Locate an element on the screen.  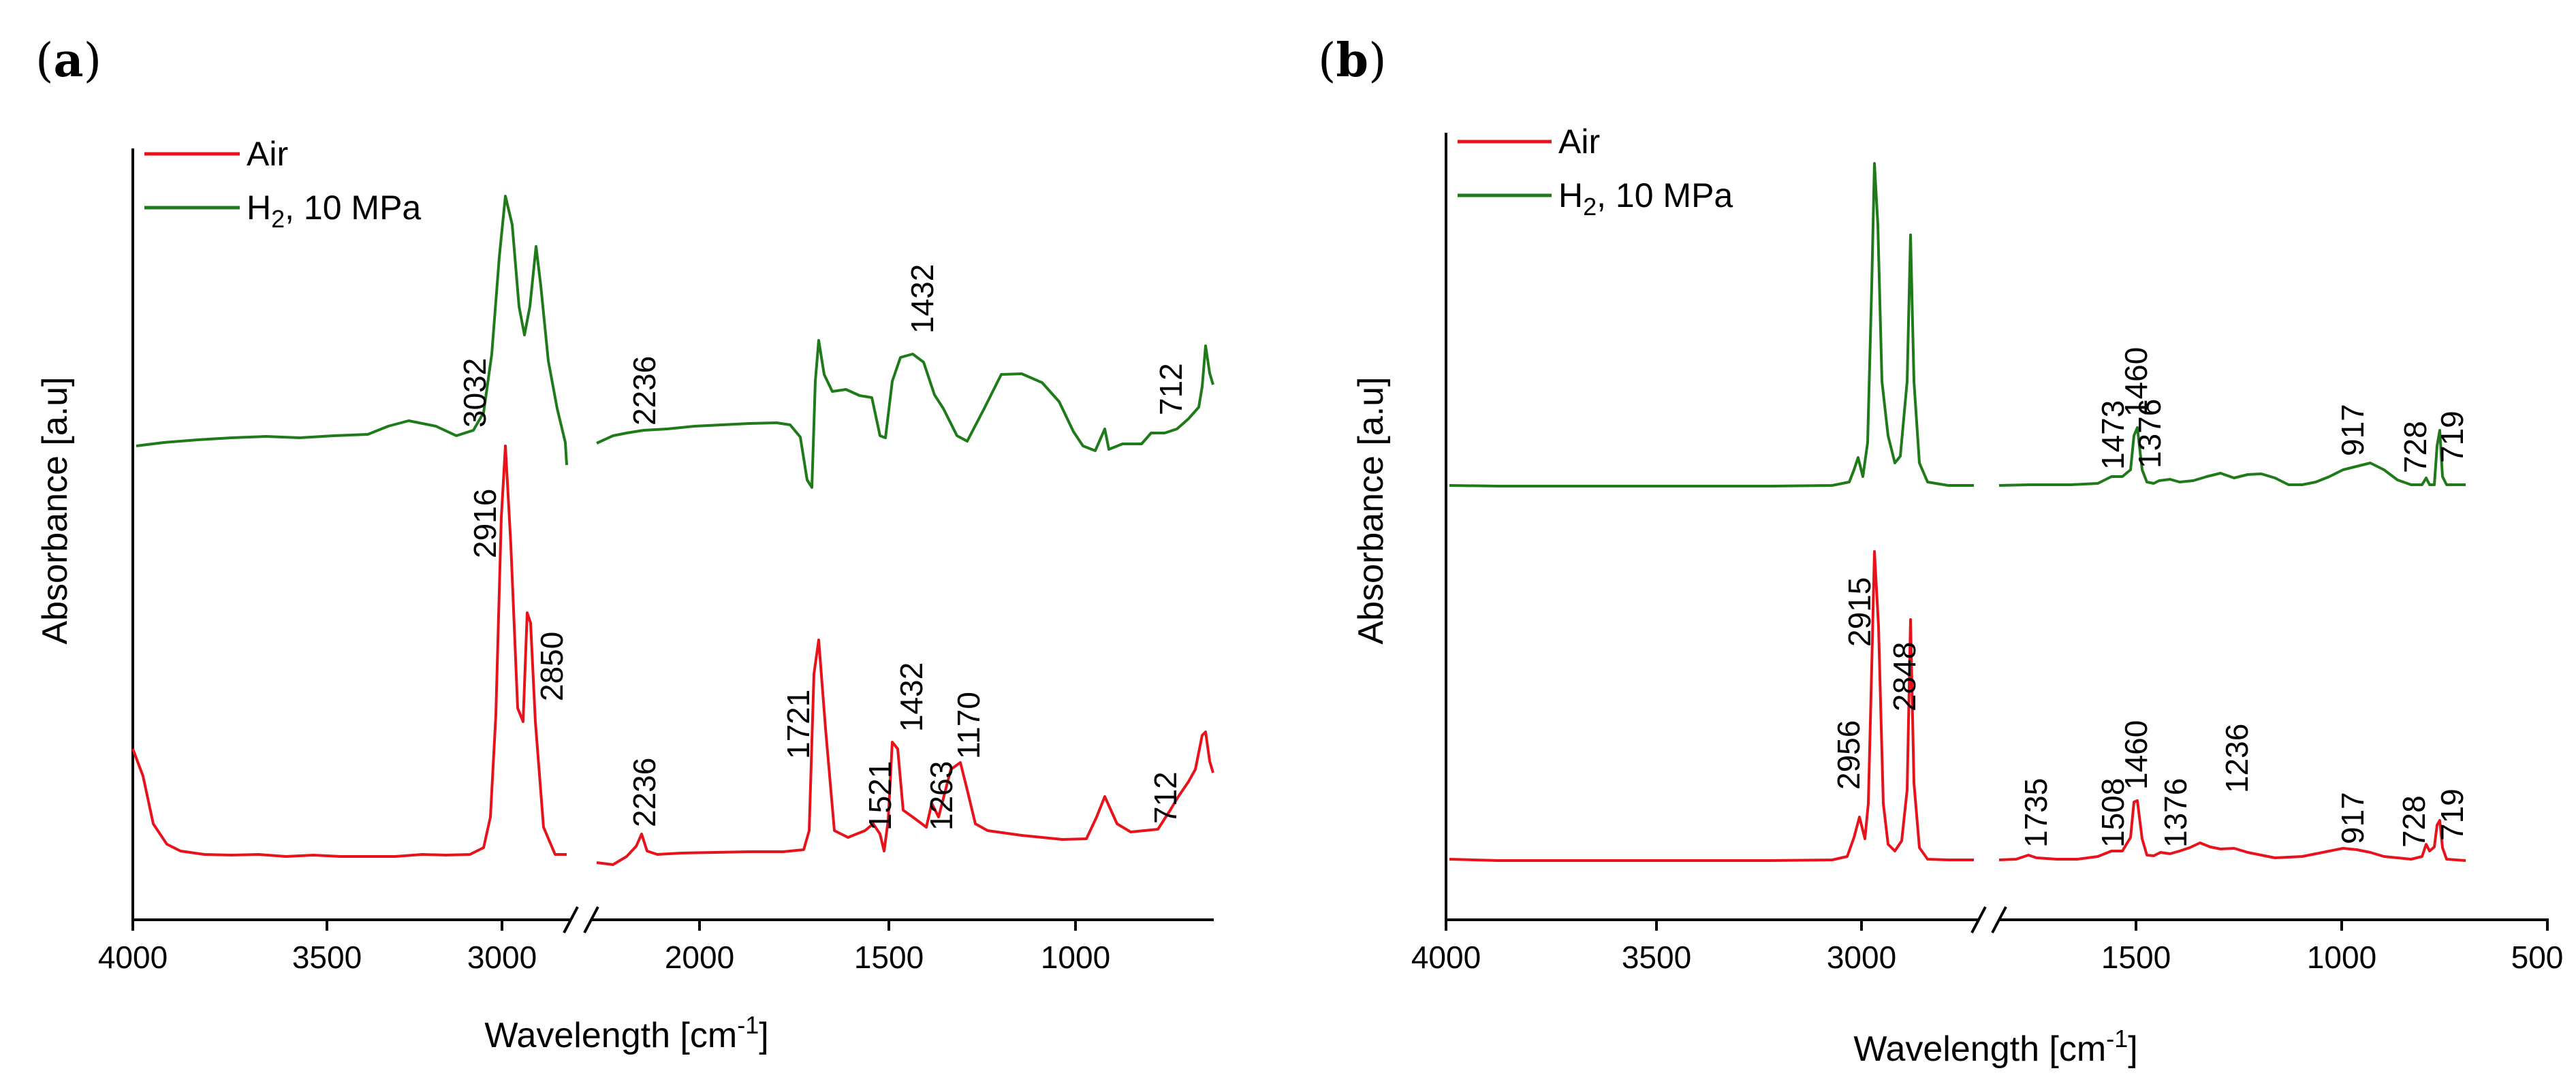
panel-a-x-tick-labels: 4000 3500 3000 2000 1500 1000 is located at coordinates (604, 958).